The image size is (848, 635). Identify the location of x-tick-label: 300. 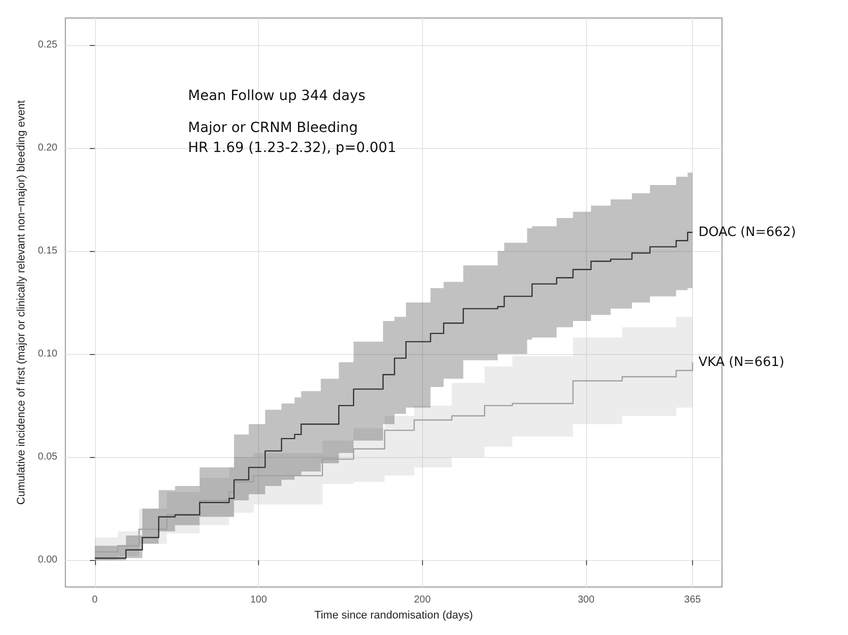
(586, 600).